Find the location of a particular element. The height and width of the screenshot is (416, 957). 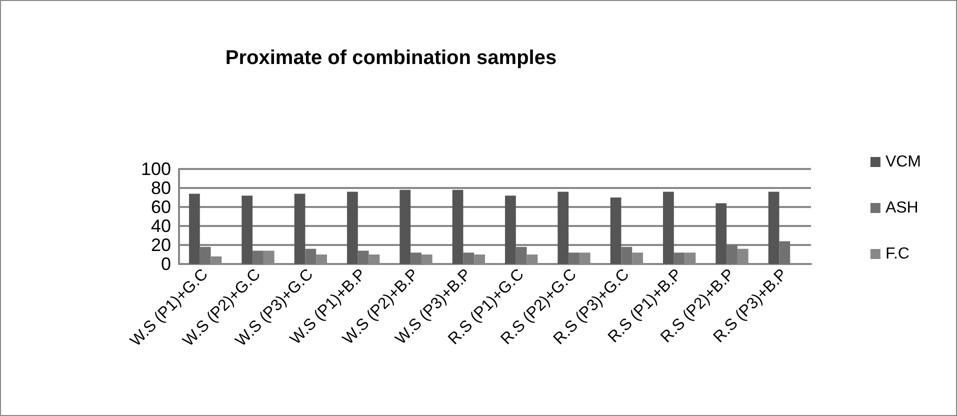

legend-label: VCM is located at coordinates (903, 162).